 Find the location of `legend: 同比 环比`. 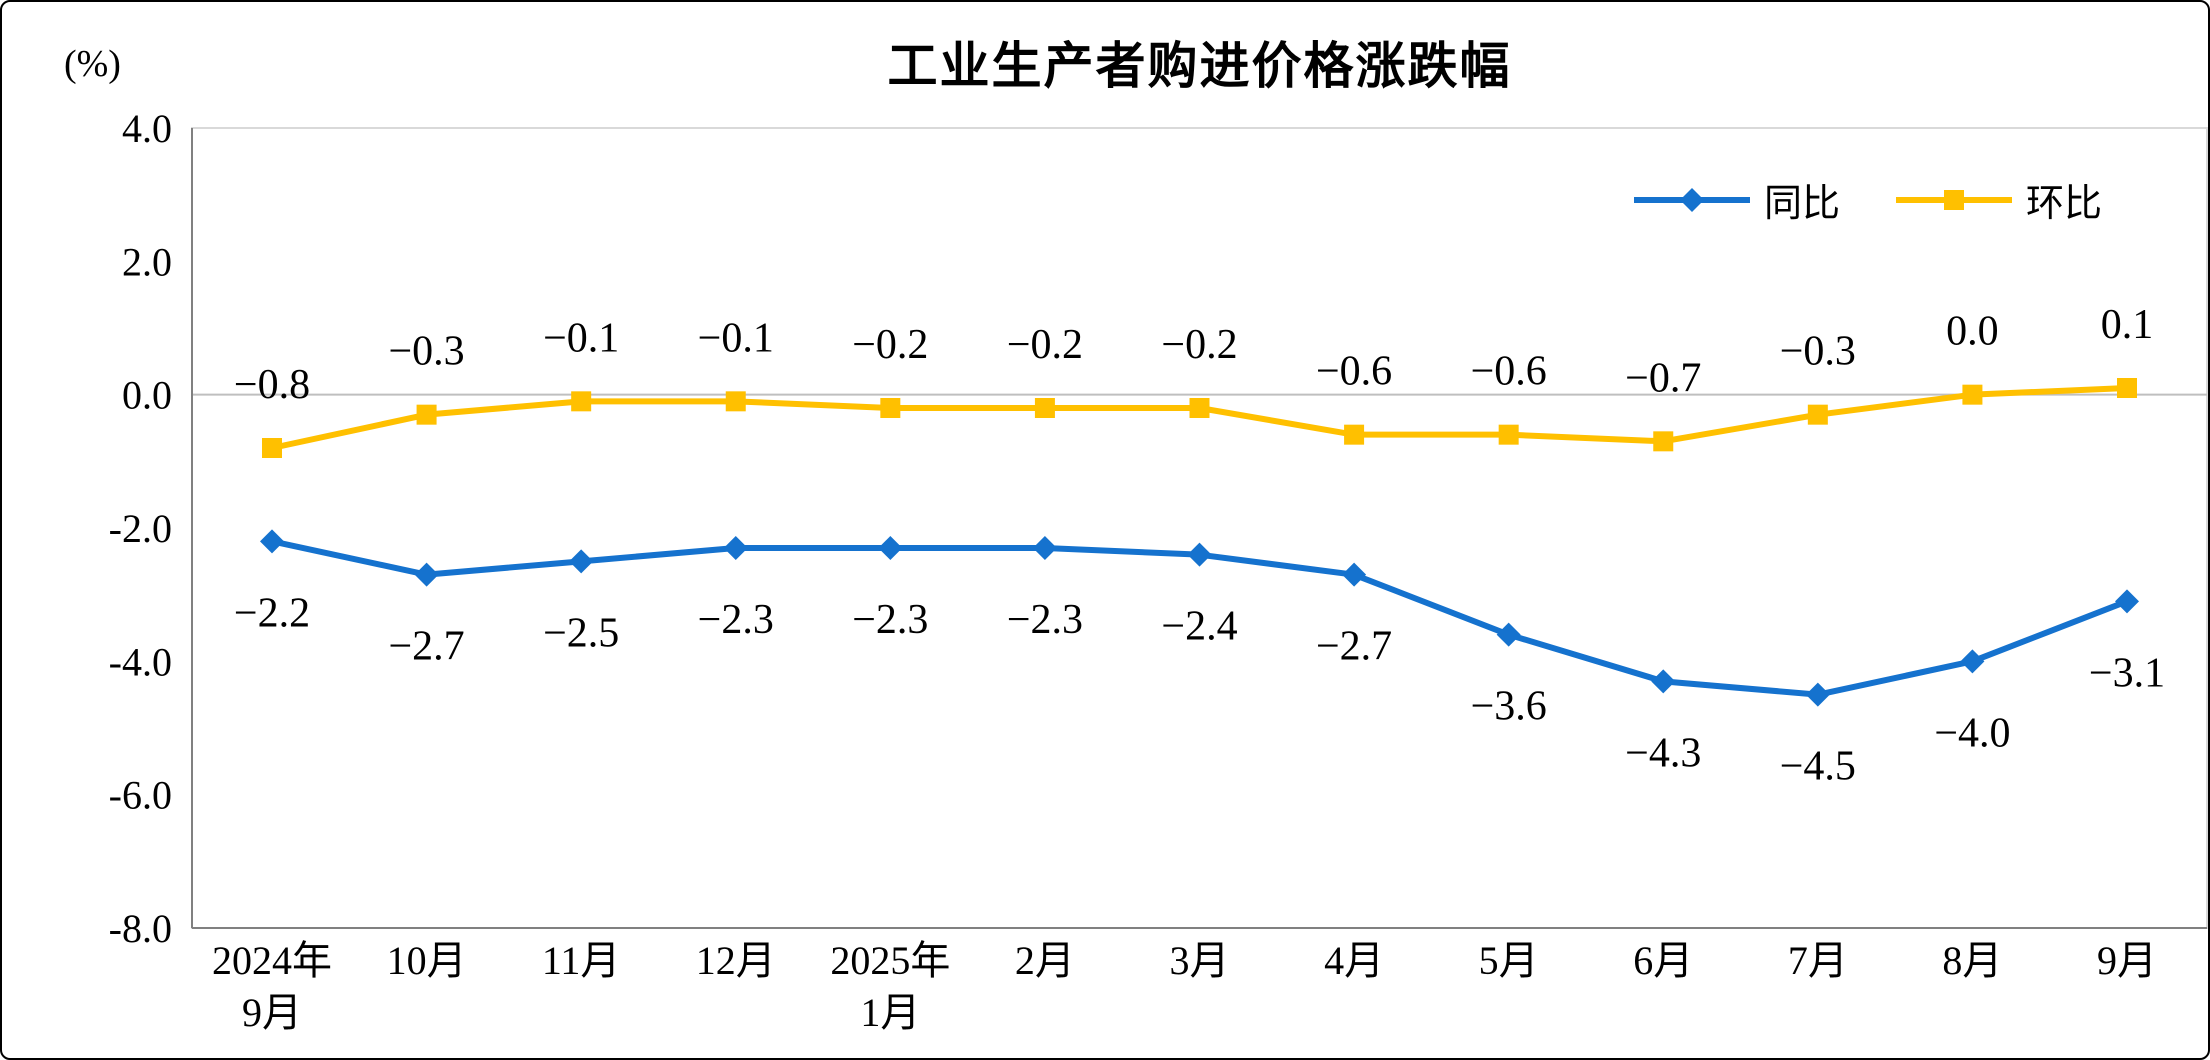

legend: 同比 环比 is located at coordinates (1867, 199).